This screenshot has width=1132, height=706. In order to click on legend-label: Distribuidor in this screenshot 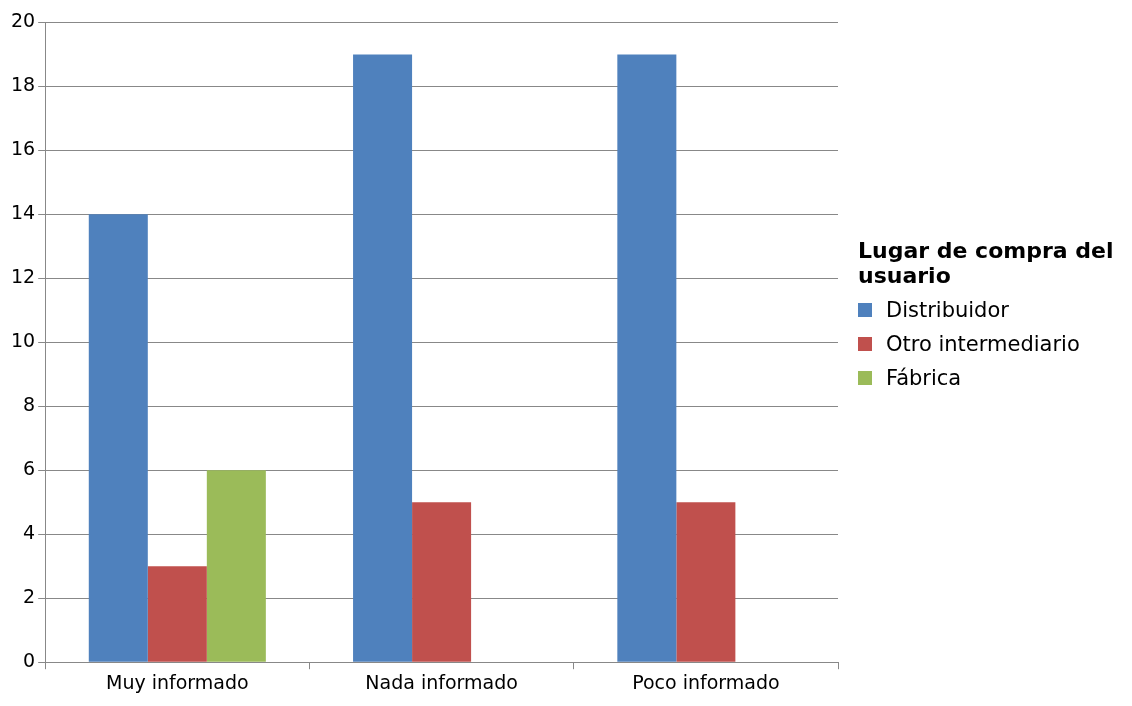, I will do `click(947, 310)`.